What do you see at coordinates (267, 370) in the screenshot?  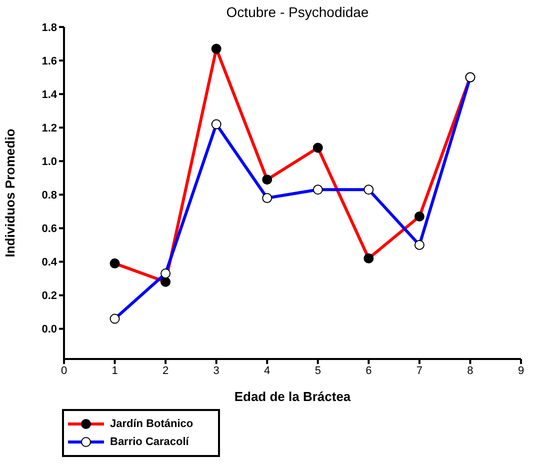 I see `x-tick-label: 4` at bounding box center [267, 370].